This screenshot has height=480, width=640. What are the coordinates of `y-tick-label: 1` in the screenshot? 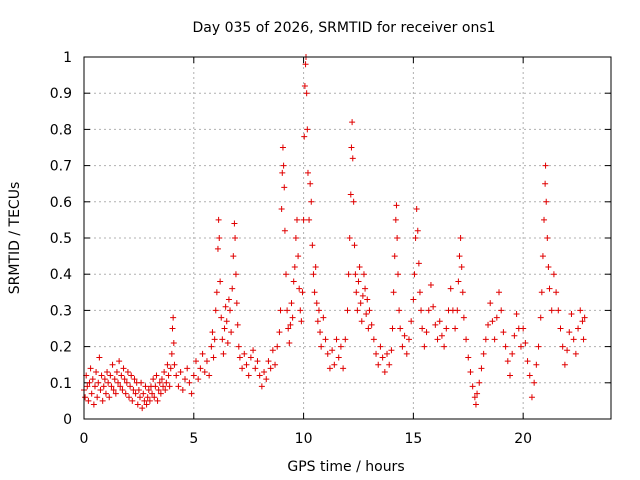 It's located at (67, 58).